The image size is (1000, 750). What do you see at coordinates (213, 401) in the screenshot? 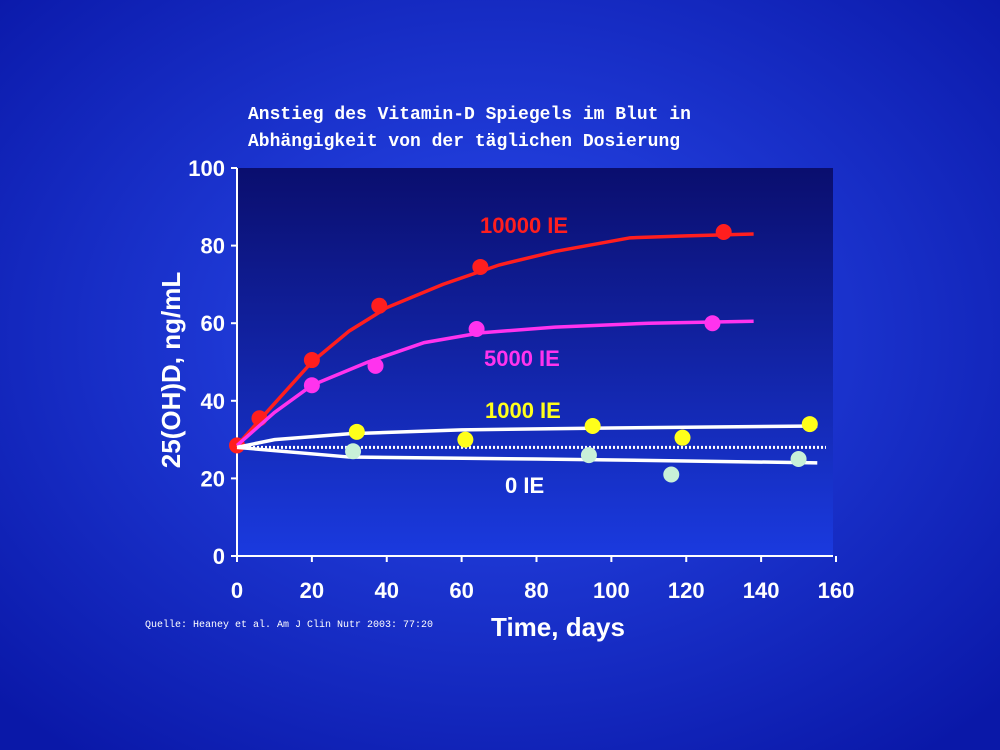
I see `y-tick-label: 40` at bounding box center [213, 401].